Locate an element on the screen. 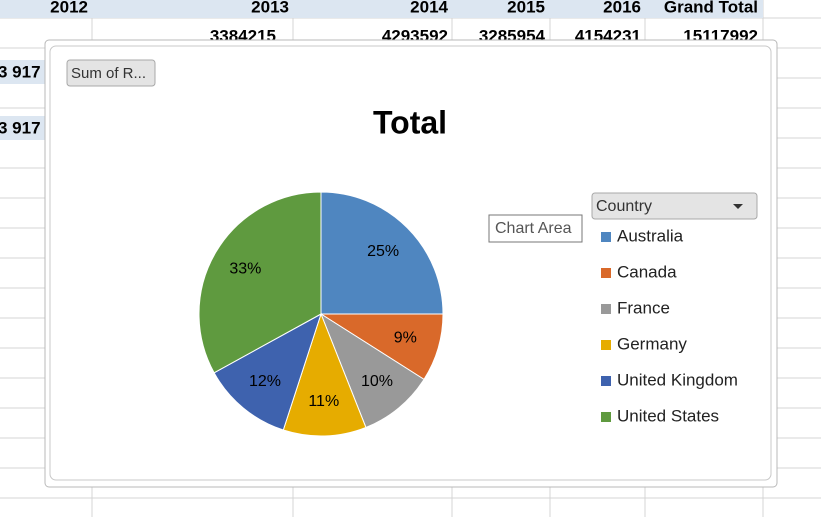 The width and height of the screenshot is (821, 522). field-button is located at coordinates (111, 73).